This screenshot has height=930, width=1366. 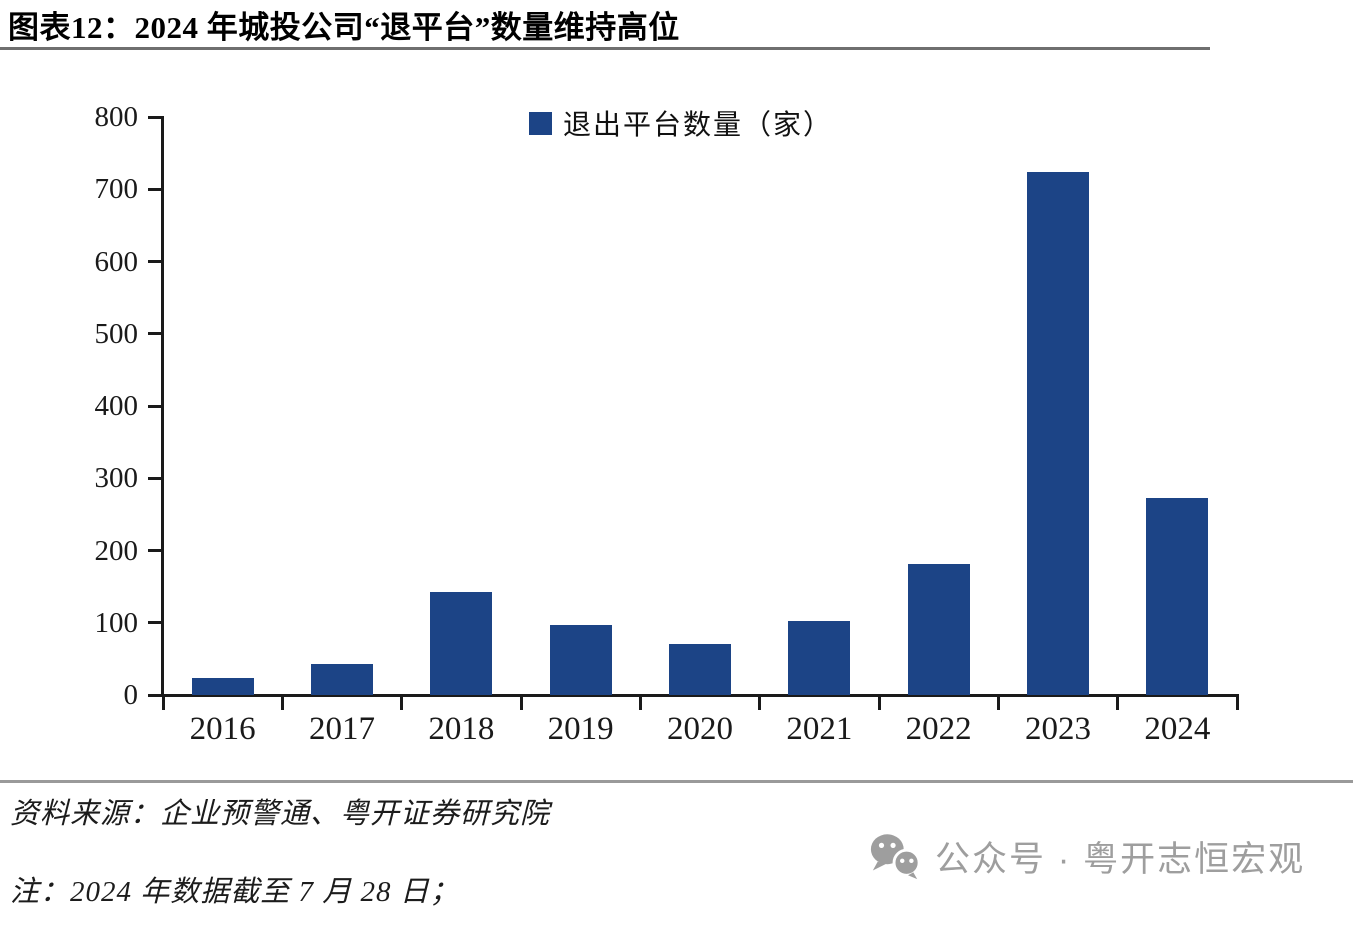 I want to click on y-axis-tick-label: 700, so click(x=116, y=189).